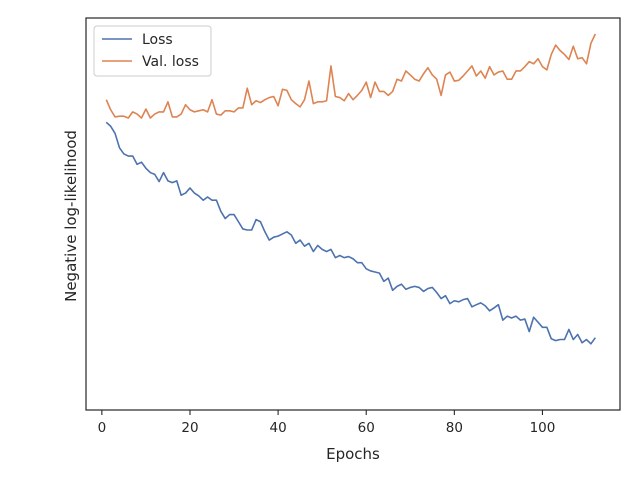 This screenshot has width=640, height=480. Describe the element at coordinates (102, 428) in the screenshot. I see `x-tick-label: 0` at that location.